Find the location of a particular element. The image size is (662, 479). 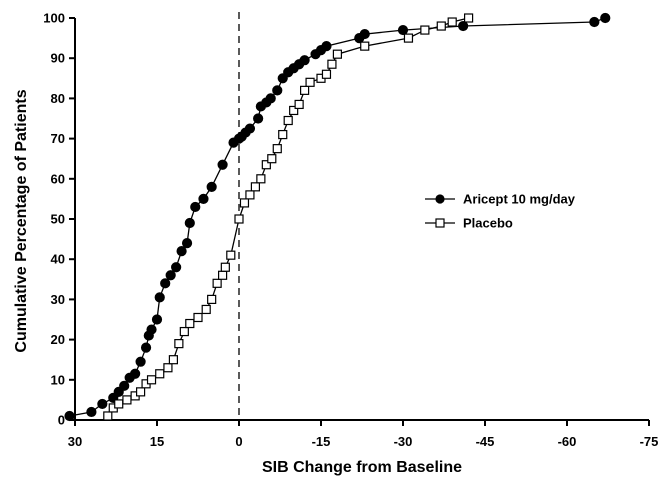

legend-marker-square is located at coordinates (440, 223).